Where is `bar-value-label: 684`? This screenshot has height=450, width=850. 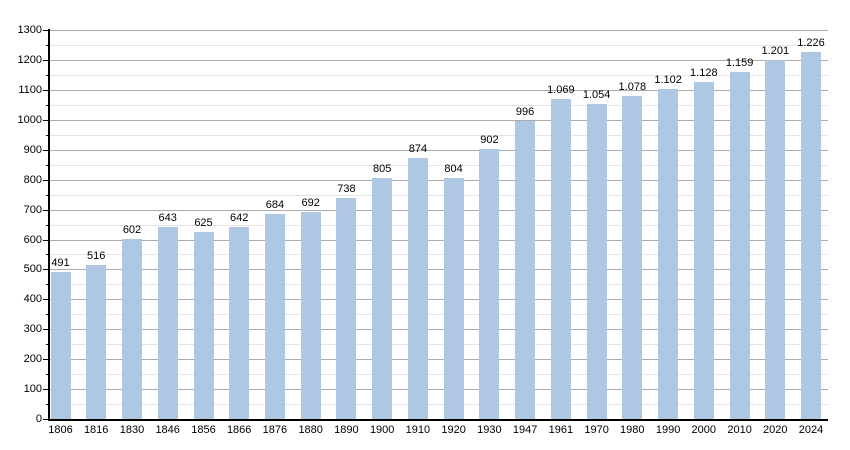 bar-value-label: 684 is located at coordinates (275, 205).